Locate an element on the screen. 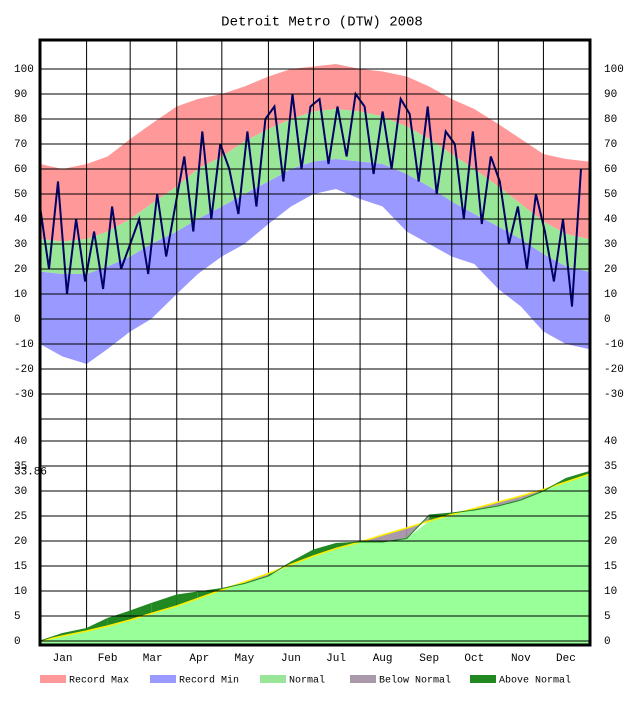 Image resolution: width=640 pixels, height=720 pixels. x-tick-label: Jun is located at coordinates (291, 659).